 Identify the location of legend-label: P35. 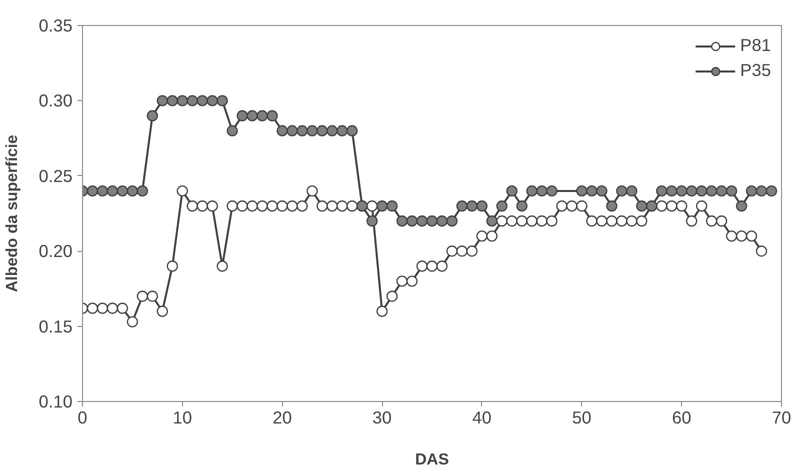
(755, 70).